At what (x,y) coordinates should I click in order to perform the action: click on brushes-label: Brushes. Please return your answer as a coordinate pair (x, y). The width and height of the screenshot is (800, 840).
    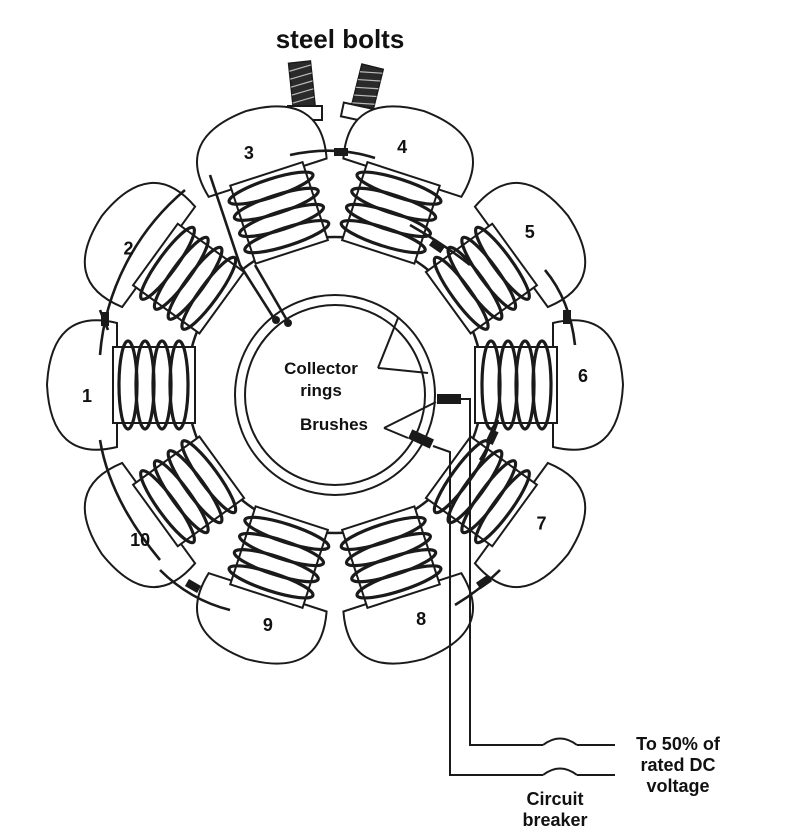
    Looking at the image, I should click on (334, 424).